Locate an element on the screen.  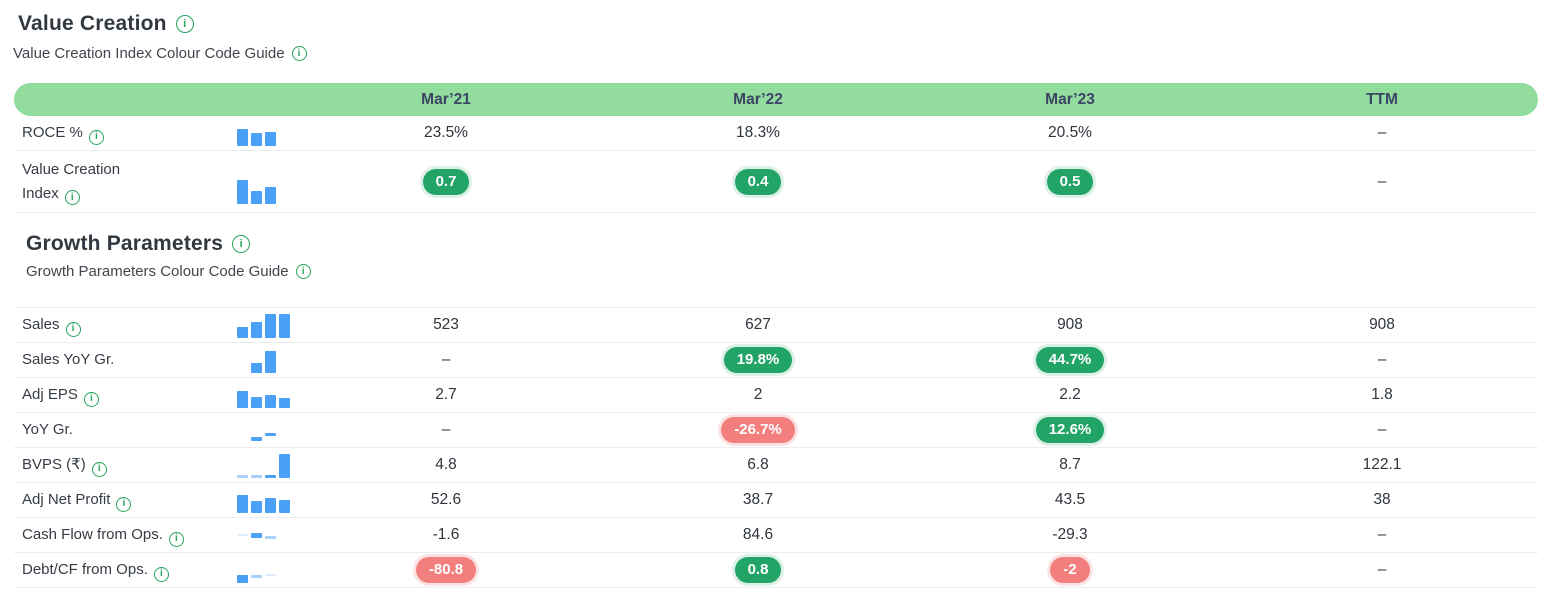
row-label-cell: Value Creation Index i is located at coordinates (112, 182).